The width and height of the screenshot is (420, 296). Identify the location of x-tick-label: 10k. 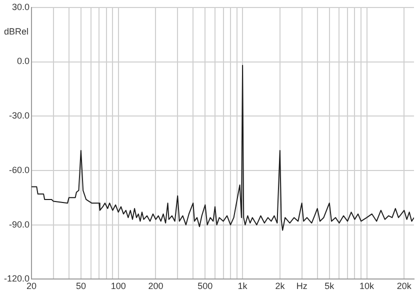
(367, 286).